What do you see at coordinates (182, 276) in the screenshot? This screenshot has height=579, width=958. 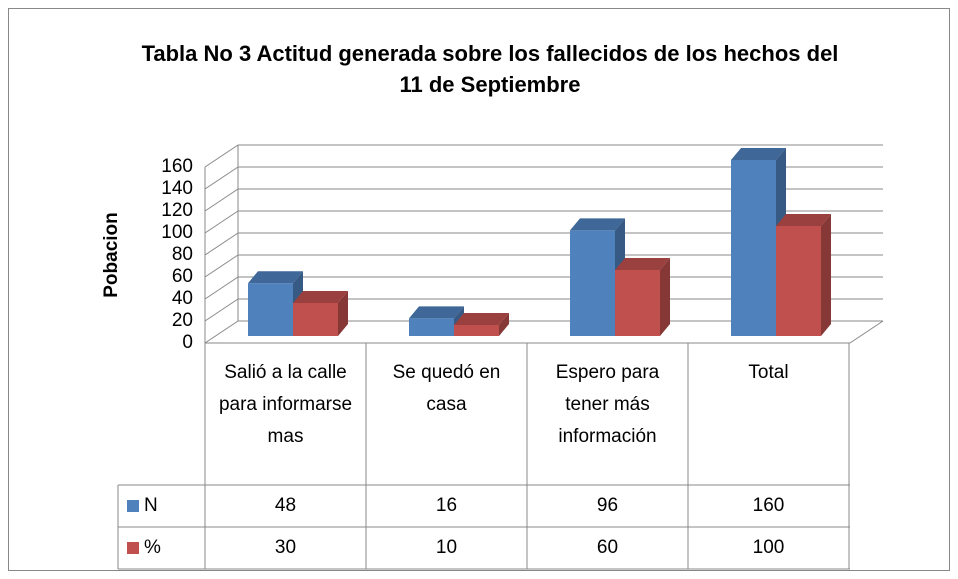 I see `y-tick-label: 60` at bounding box center [182, 276].